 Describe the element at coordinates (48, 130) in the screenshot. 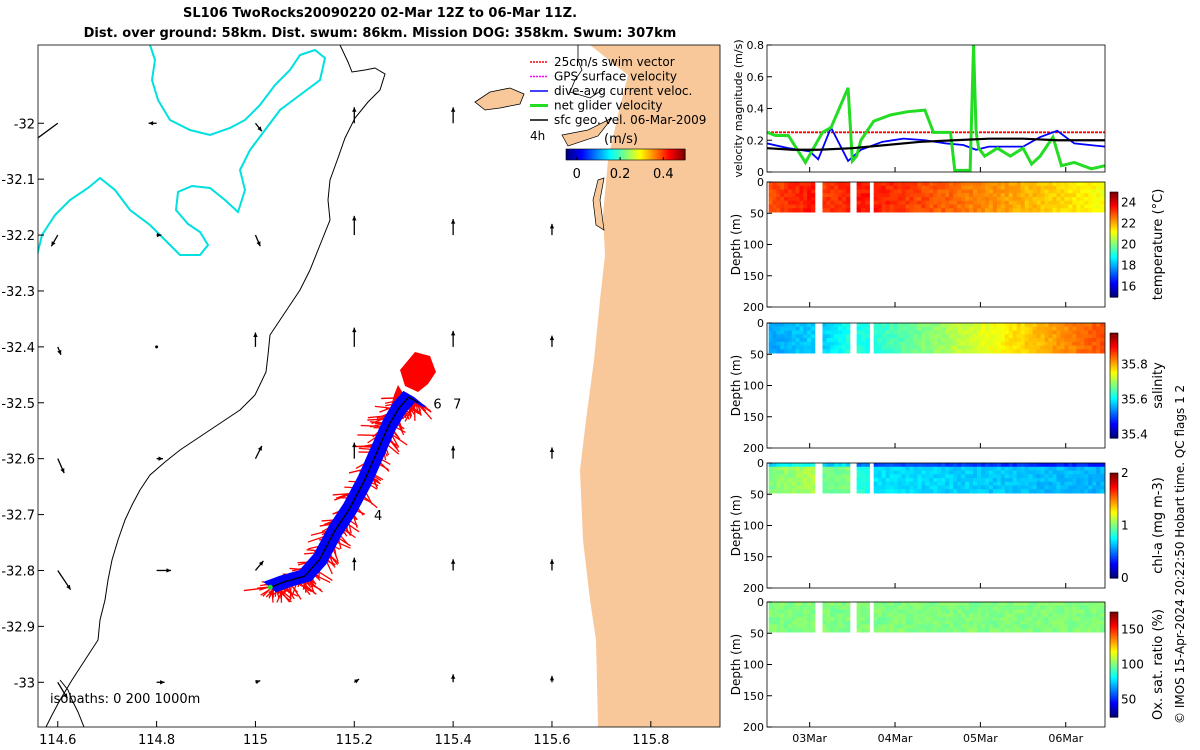

I see `geo-vector` at that location.